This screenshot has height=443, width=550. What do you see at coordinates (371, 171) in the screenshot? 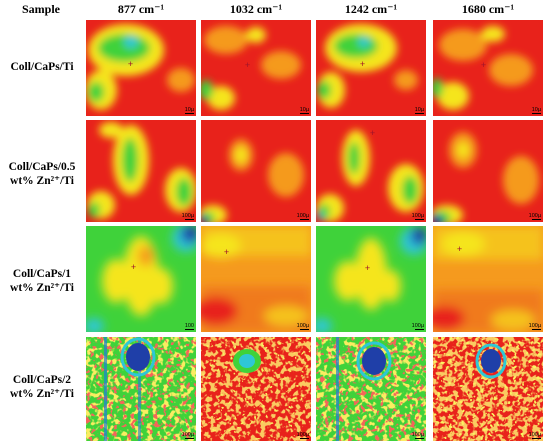
I see `raman-map-r2-1242: + 100µ` at bounding box center [371, 171].